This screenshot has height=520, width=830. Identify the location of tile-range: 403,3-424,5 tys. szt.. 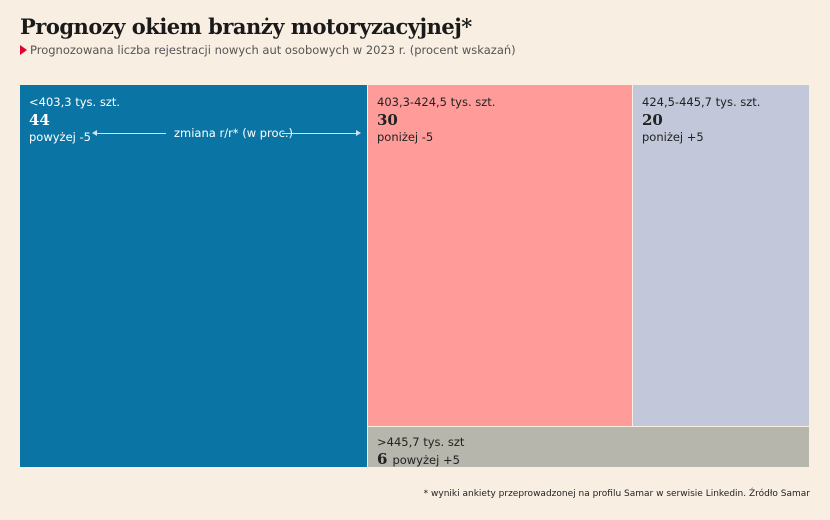
(436, 102).